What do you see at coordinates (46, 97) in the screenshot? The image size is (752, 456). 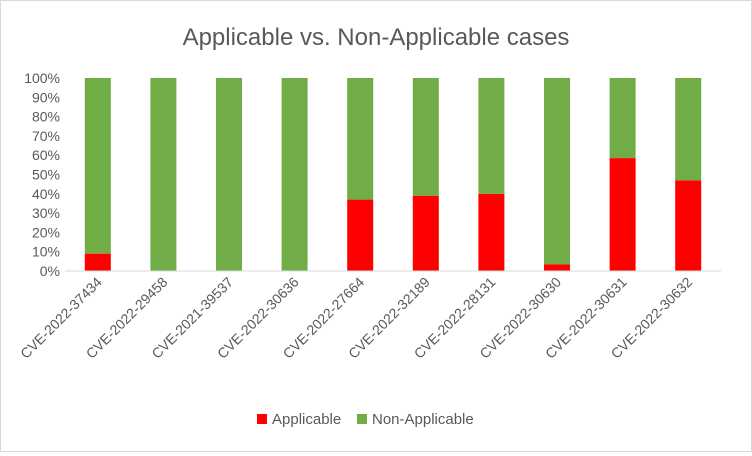 I see `y-tick-label: 90%` at bounding box center [46, 97].